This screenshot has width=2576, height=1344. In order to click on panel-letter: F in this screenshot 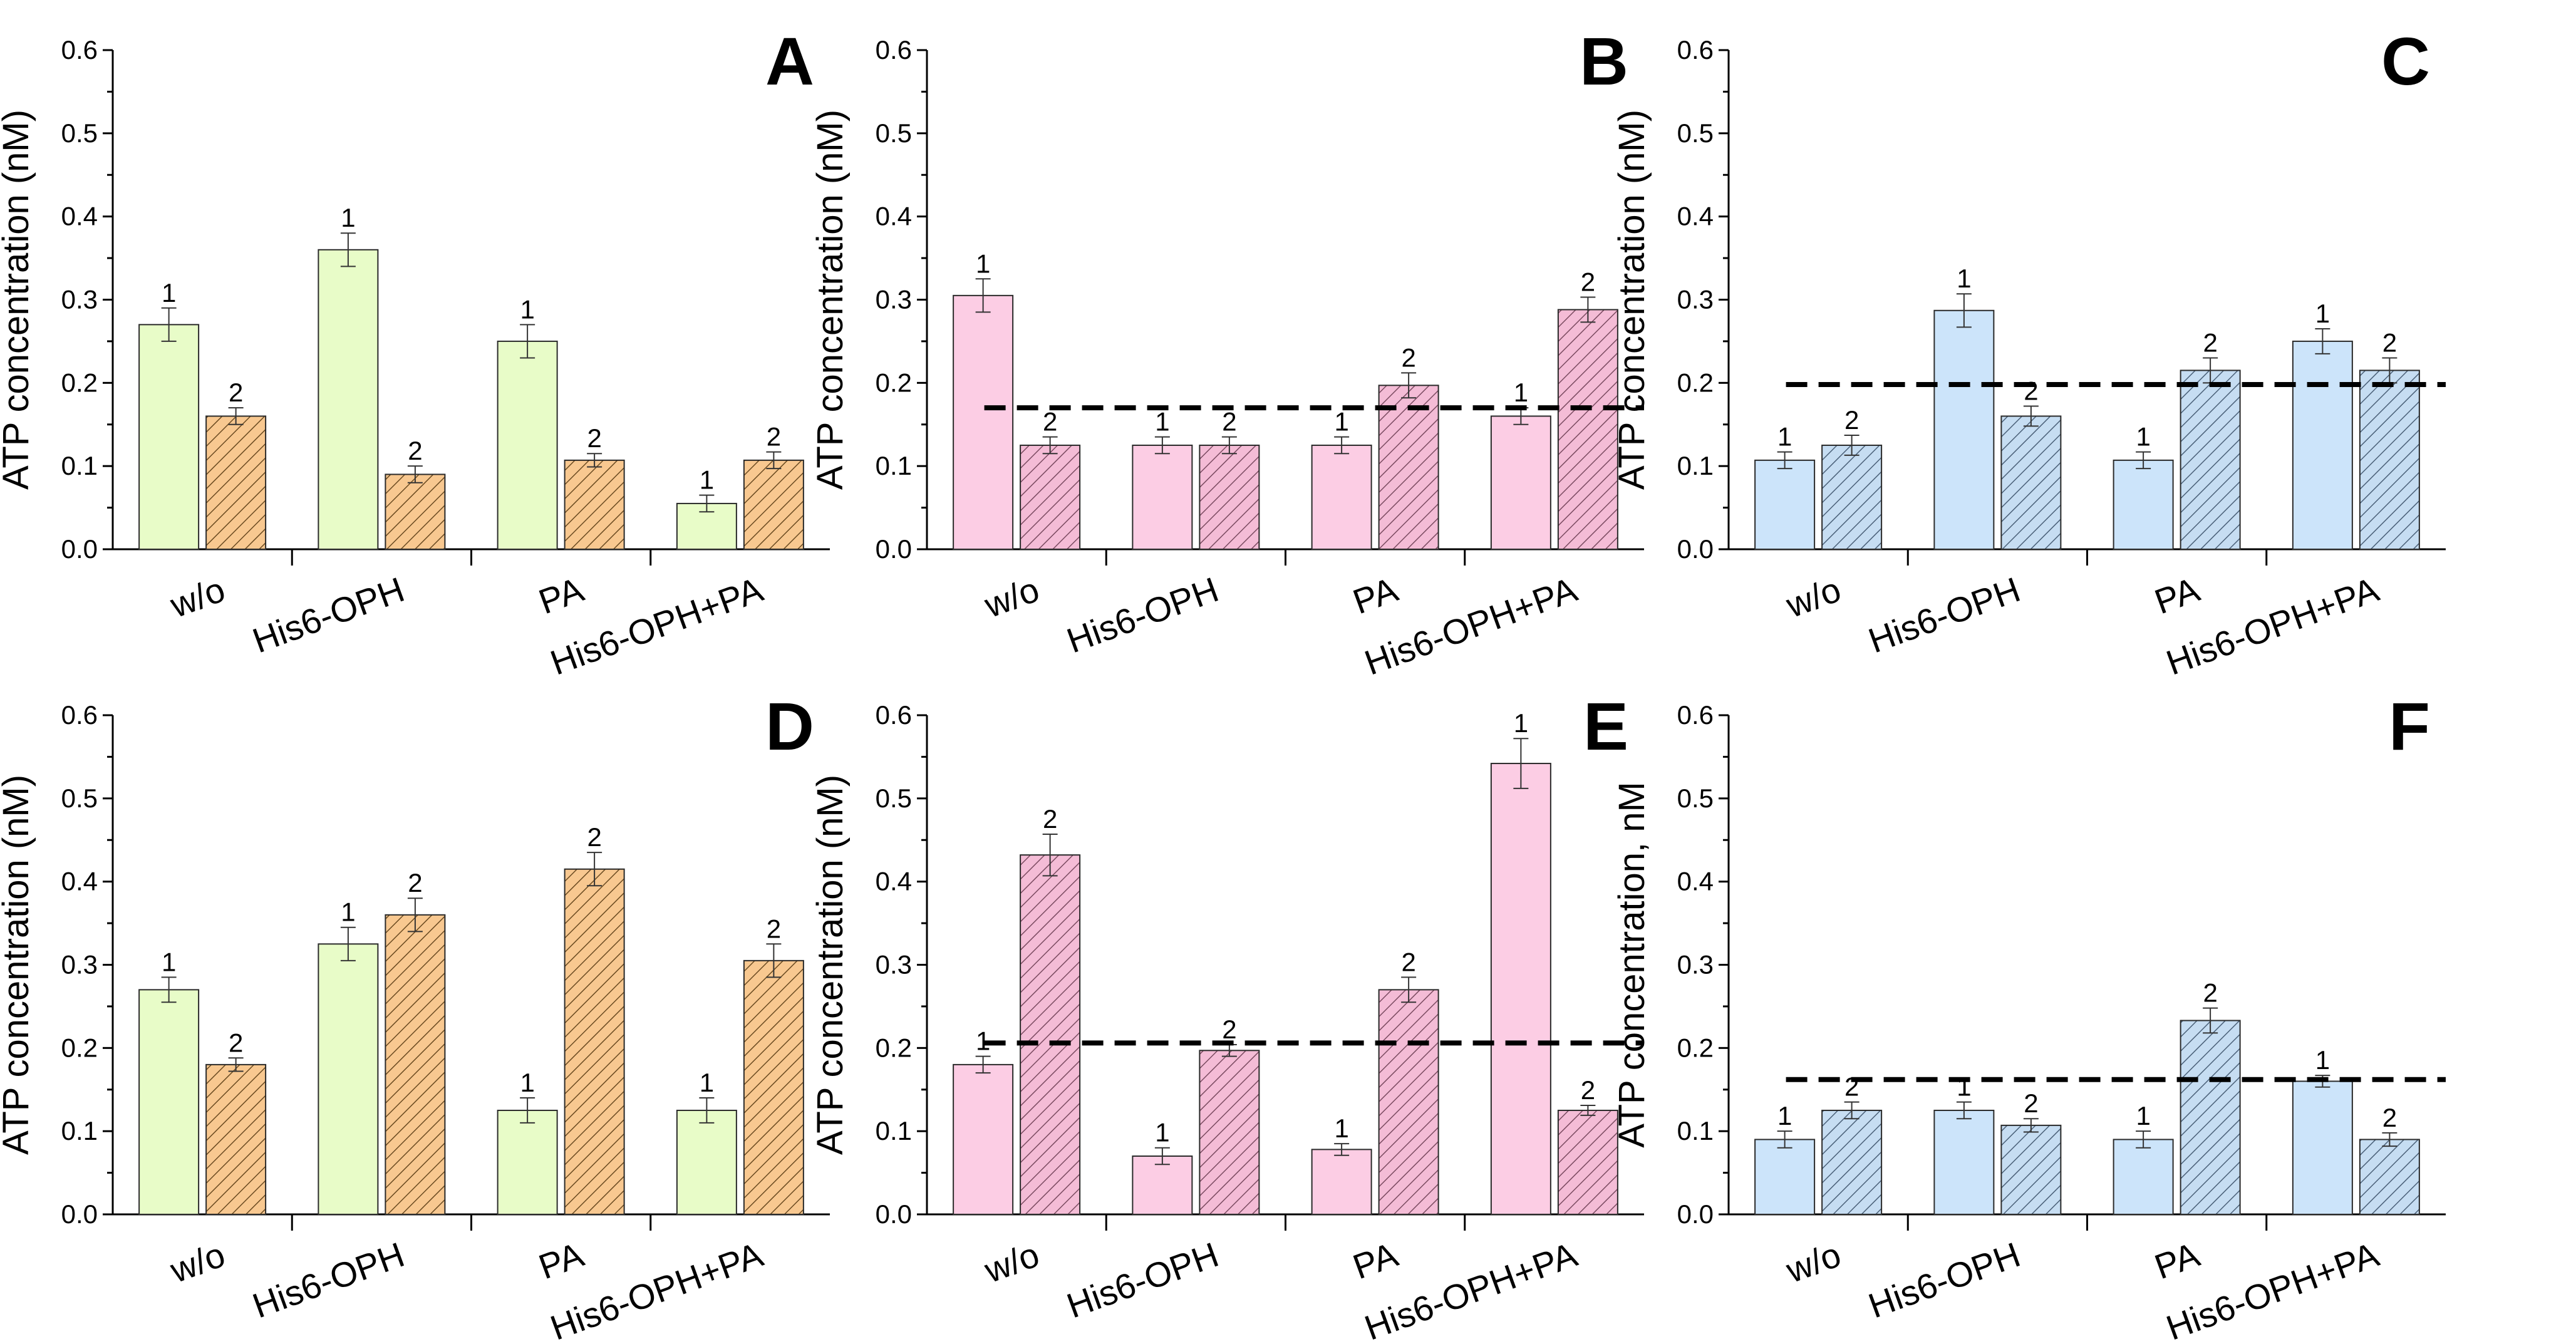, I will do `click(2409, 726)`.